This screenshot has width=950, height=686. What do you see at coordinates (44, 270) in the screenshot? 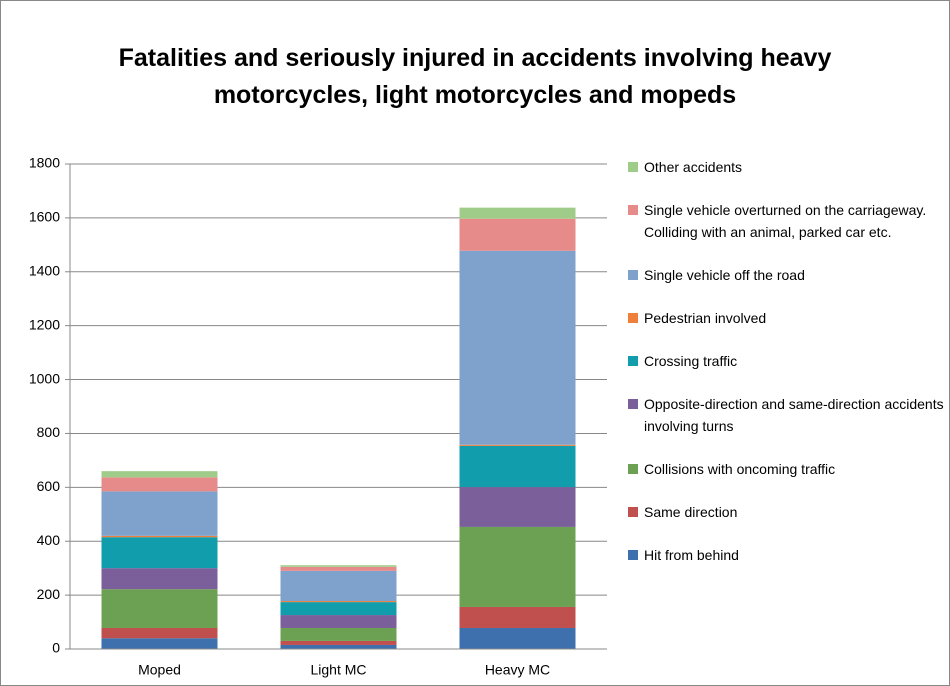
I see `y-tick-label: 1400` at bounding box center [44, 270].